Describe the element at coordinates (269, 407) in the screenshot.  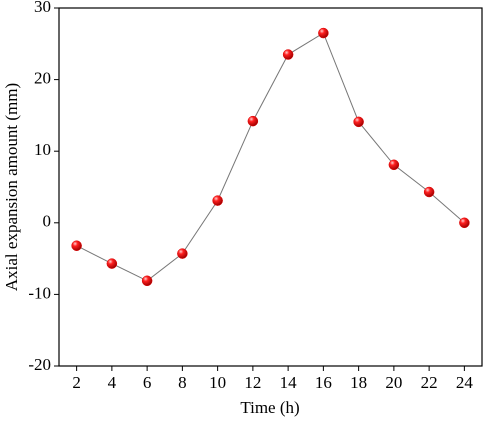
I see `x-axis-label: Time (h)` at that location.